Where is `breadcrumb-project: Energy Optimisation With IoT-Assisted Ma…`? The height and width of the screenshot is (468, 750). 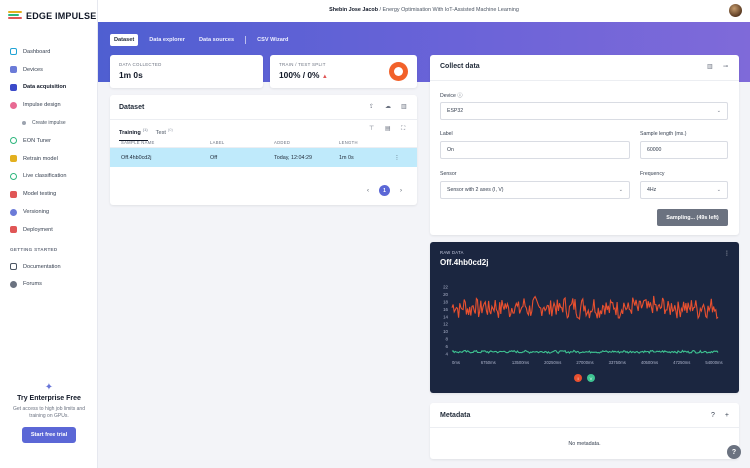 breadcrumb-project: Energy Optimisation With IoT-Assisted Ma… is located at coordinates (450, 10).